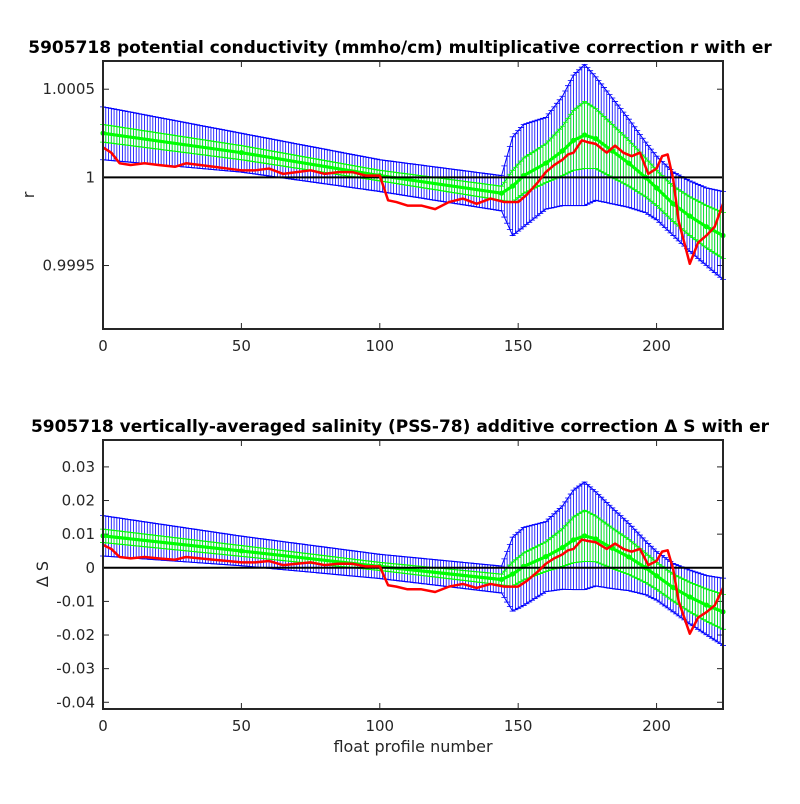 The height and width of the screenshot is (804, 800). I want to click on y-tick-label: -0.02, so click(75, 635).